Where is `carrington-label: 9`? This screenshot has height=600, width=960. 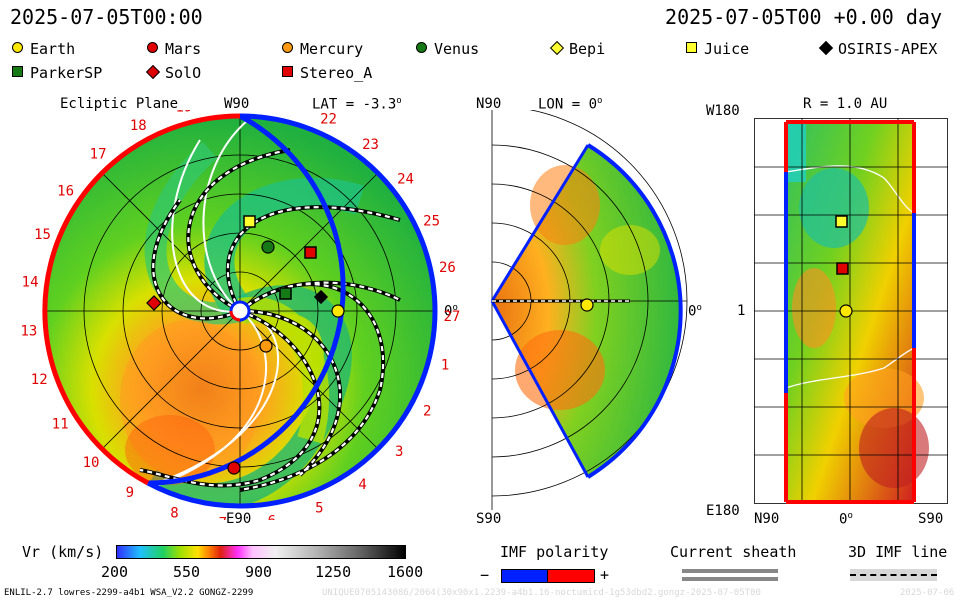 carrington-label: 9 is located at coordinates (130, 493).